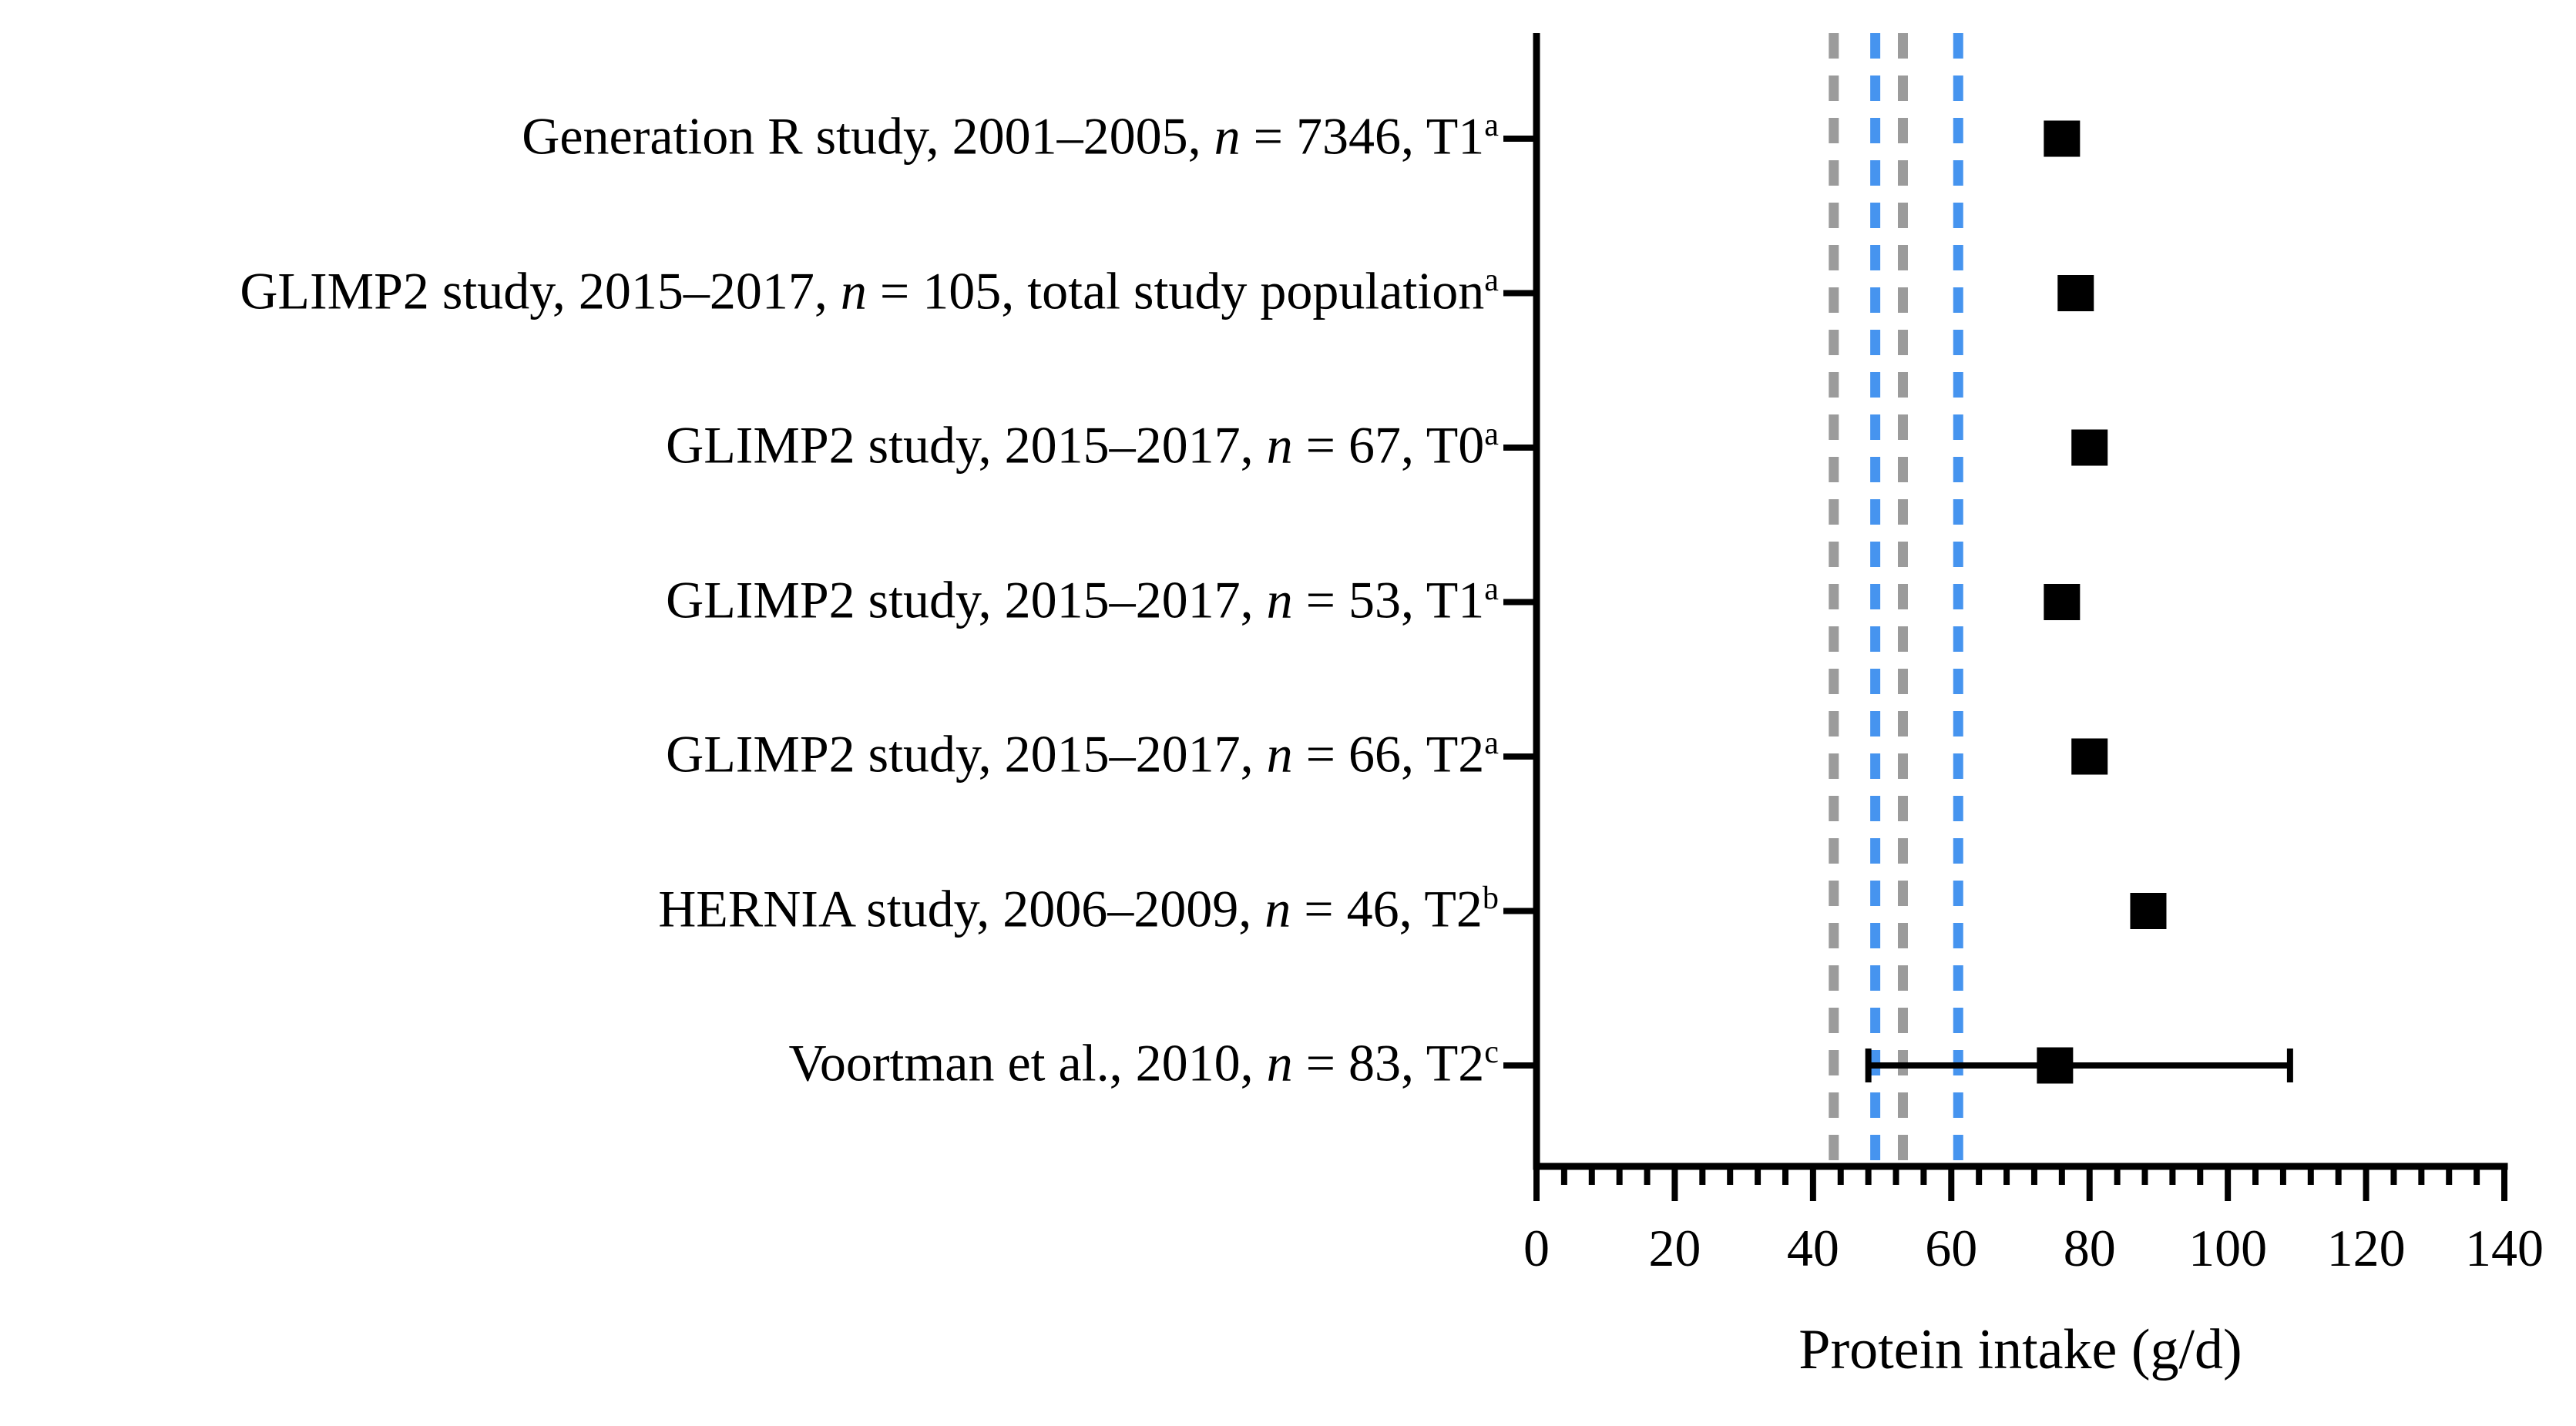 This screenshot has width=2576, height=1426. I want to click on x-axis-title: Protein intake (g/d), so click(2020, 1350).